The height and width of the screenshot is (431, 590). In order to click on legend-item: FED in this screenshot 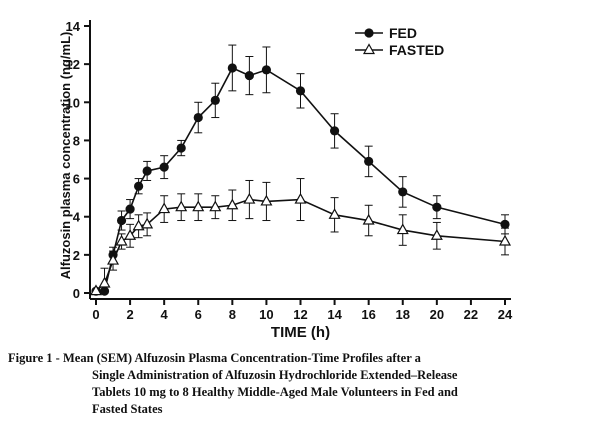, I will do `click(386, 33)`.